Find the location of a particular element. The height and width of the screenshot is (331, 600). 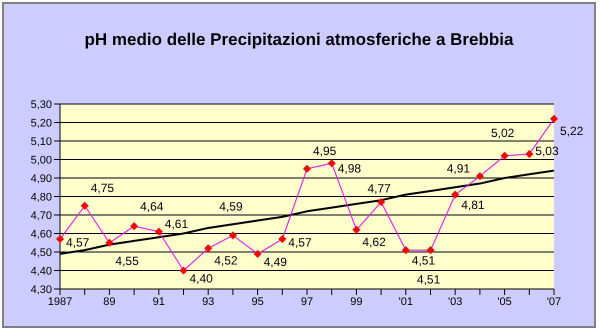

data-label: 5,22 is located at coordinates (572, 131).